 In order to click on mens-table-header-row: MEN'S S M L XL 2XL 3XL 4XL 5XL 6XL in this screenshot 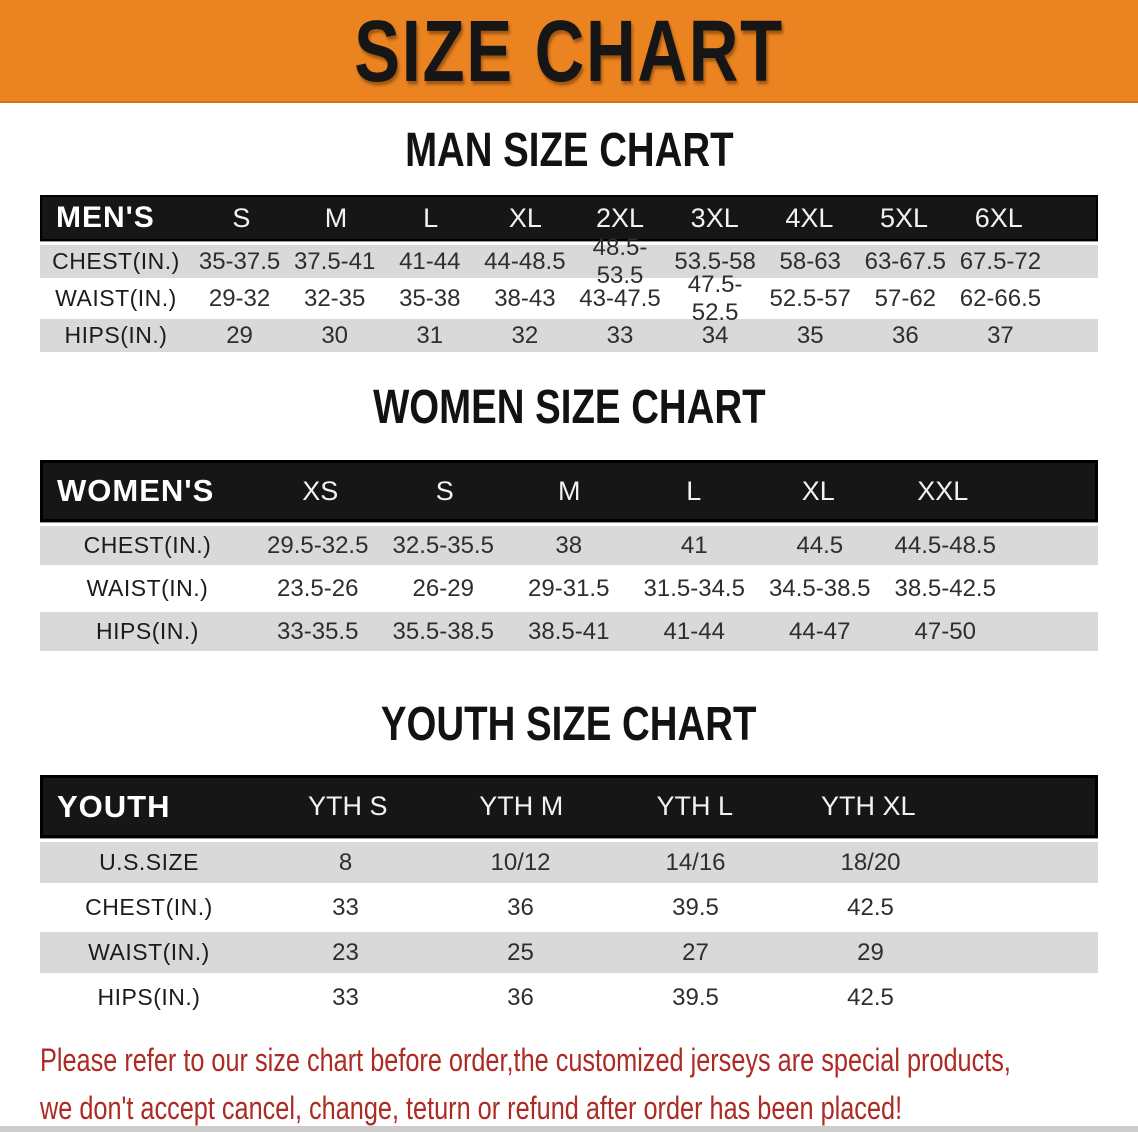, I will do `click(569, 218)`.